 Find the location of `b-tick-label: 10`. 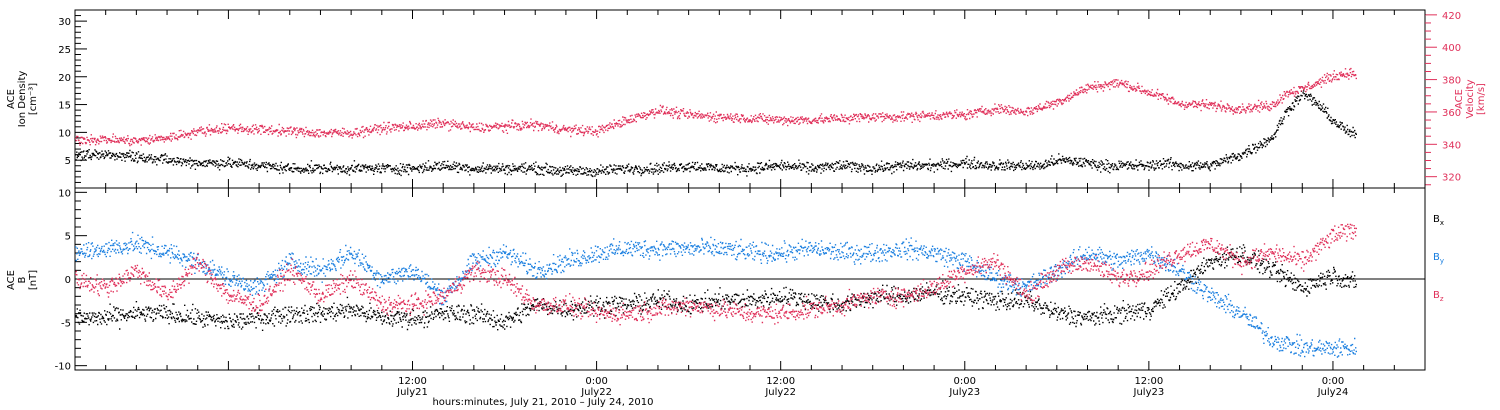

b-tick-label: 10 is located at coordinates (64, 193).